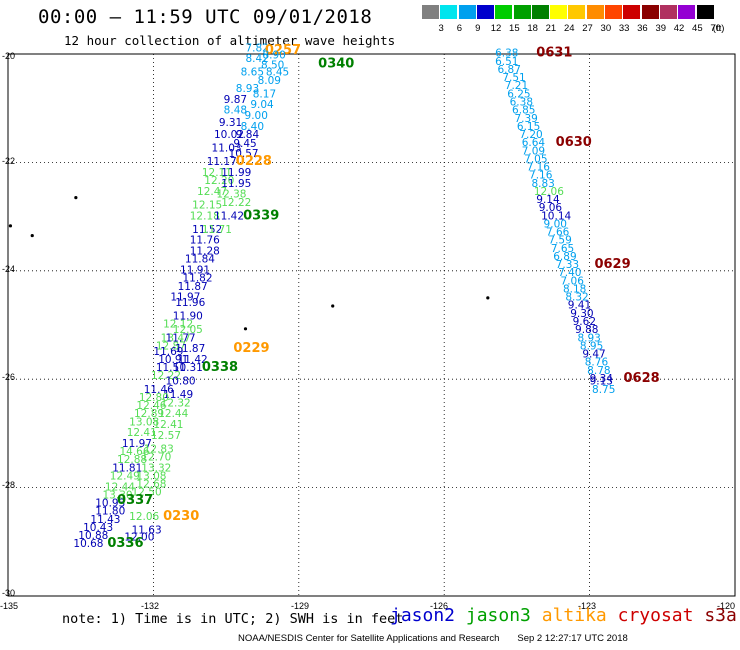  I want to click on wave-height-label: 12.70, so click(156, 458).